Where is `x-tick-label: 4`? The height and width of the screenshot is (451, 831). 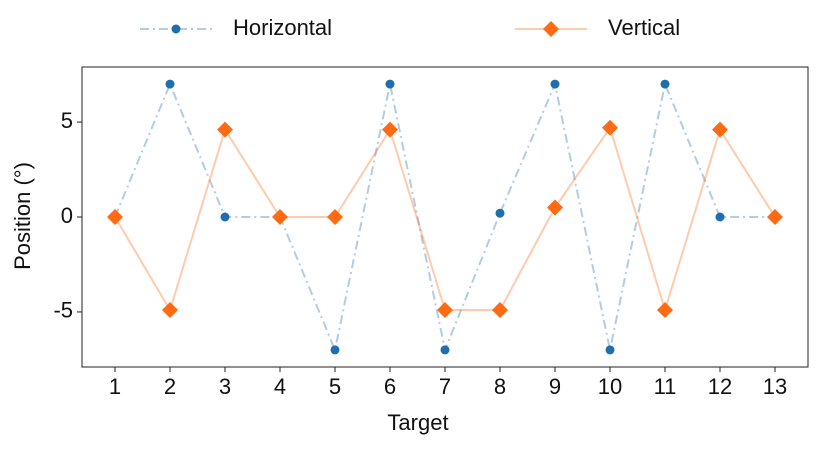
x-tick-label: 4 is located at coordinates (280, 386).